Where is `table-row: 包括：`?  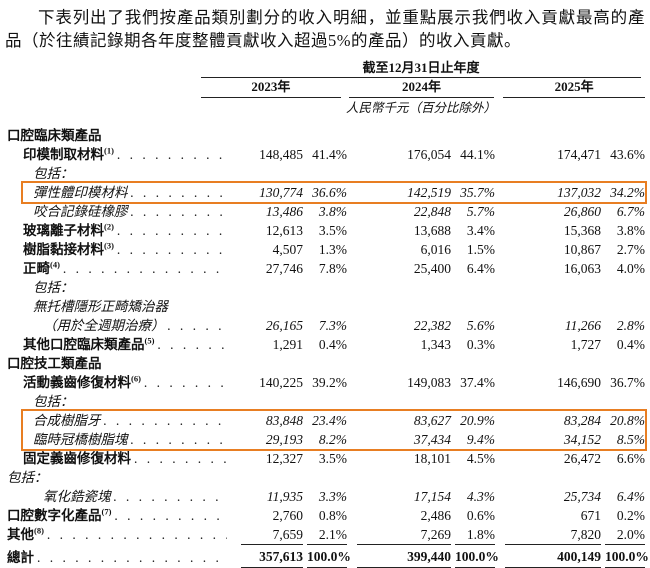
table-row: 包括： is located at coordinates (325, 401).